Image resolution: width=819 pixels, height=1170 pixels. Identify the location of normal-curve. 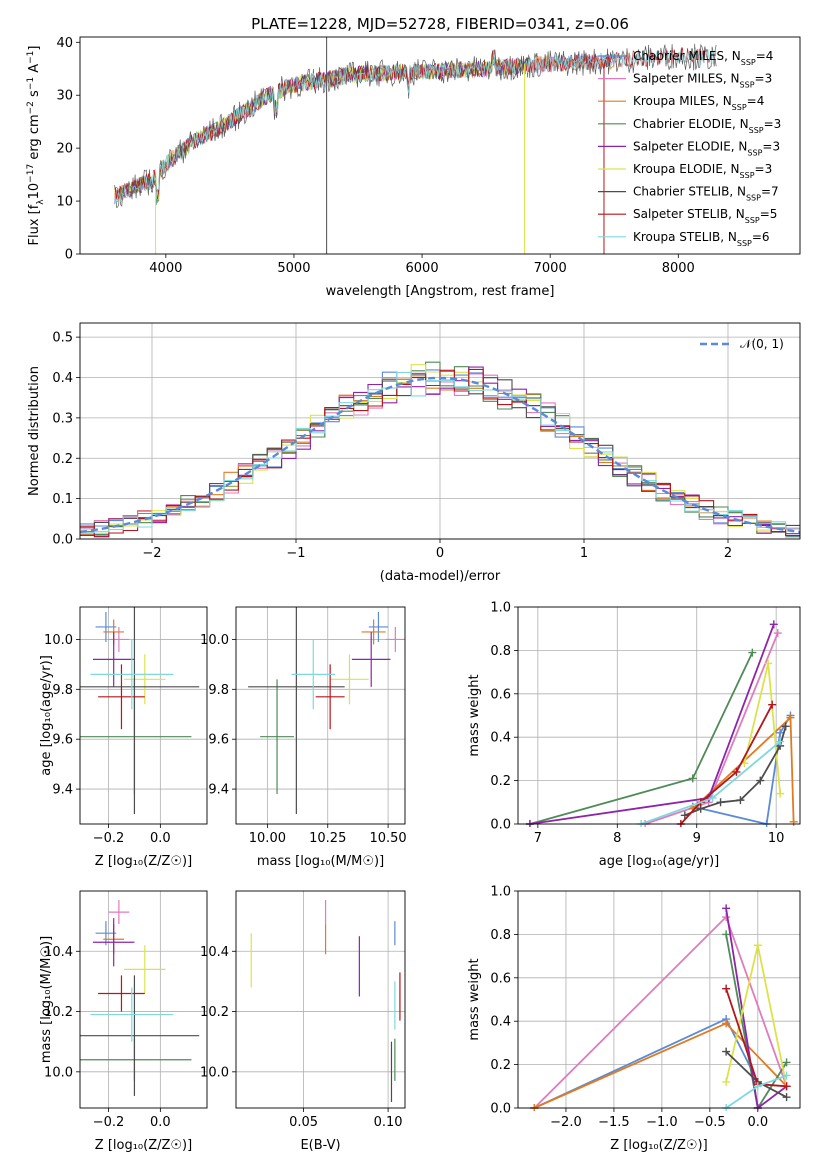
(440, 455).